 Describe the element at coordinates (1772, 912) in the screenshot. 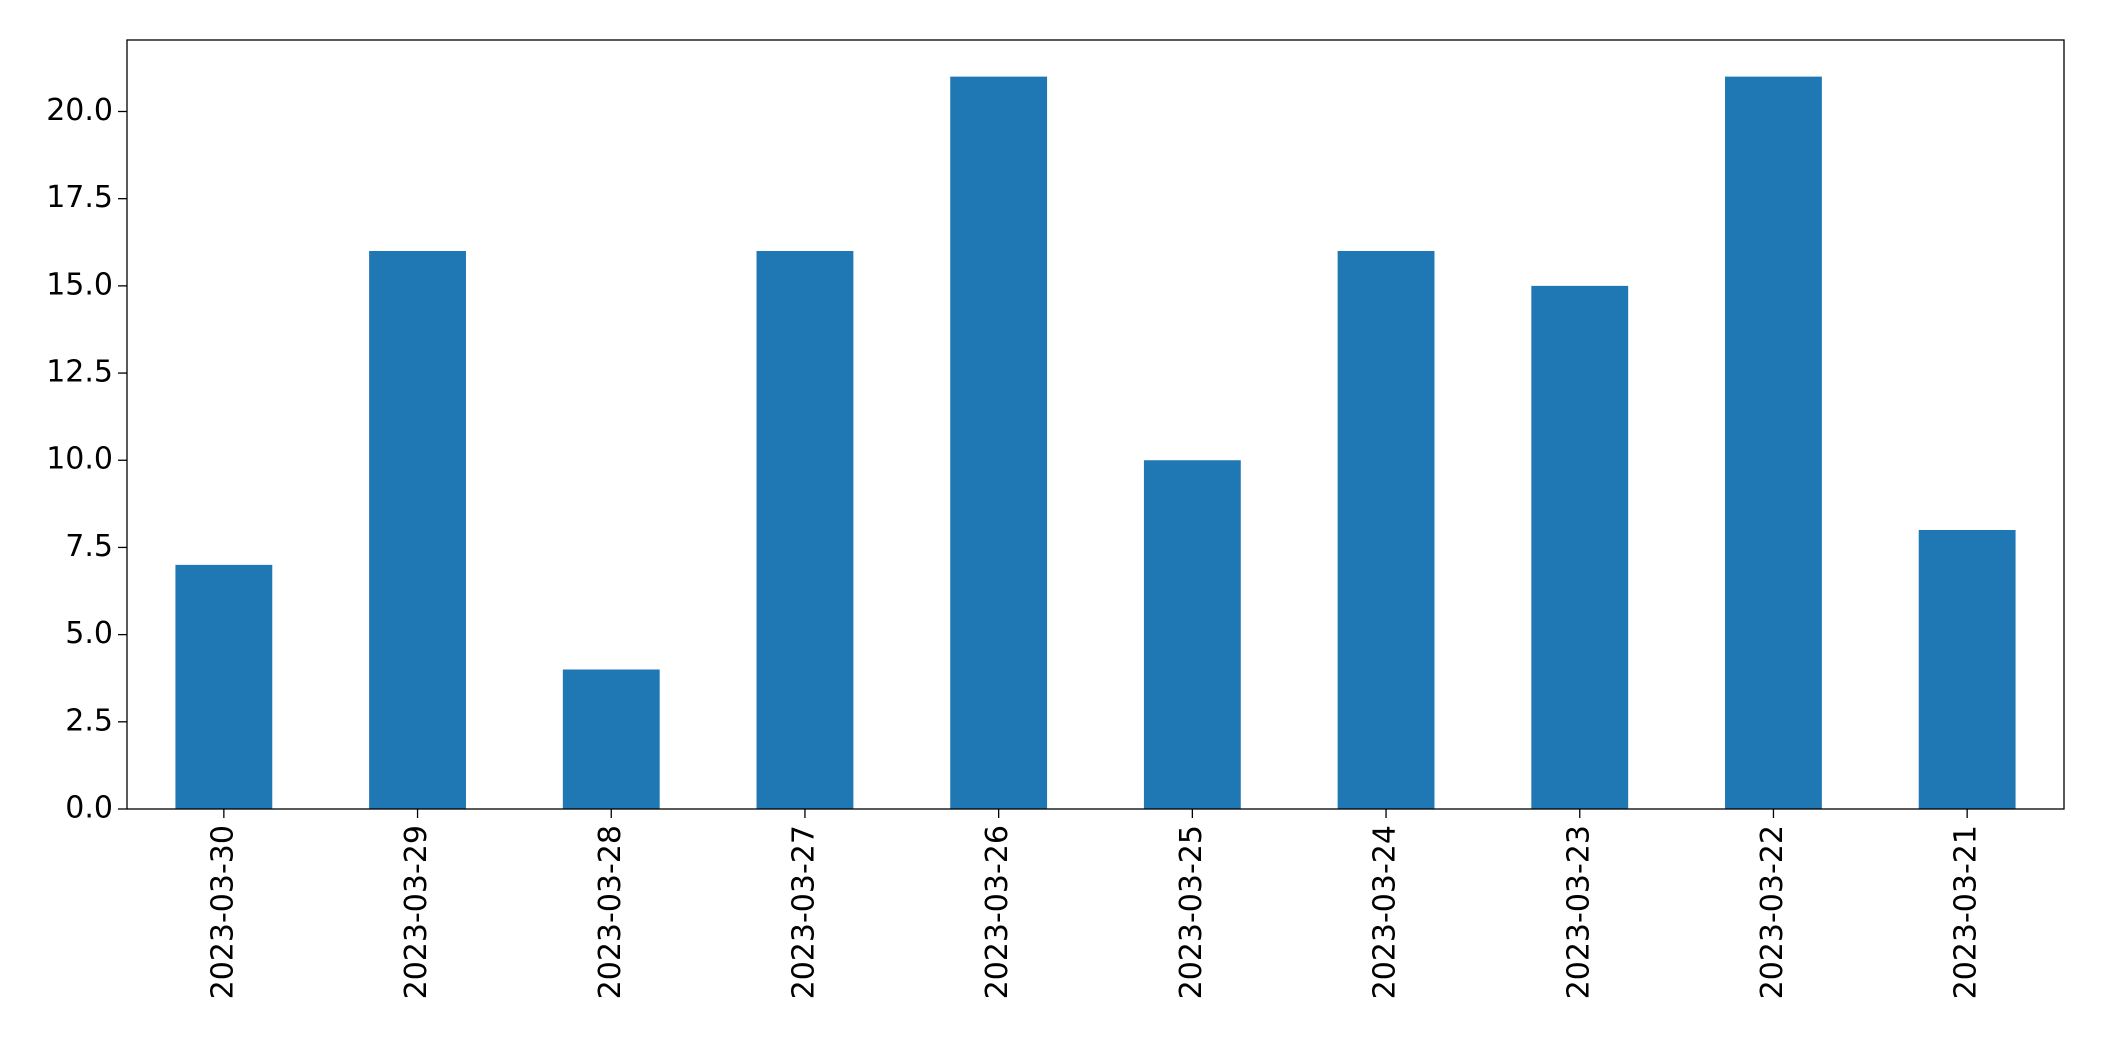

I see `x-tick-label: 2023-03-22` at that location.